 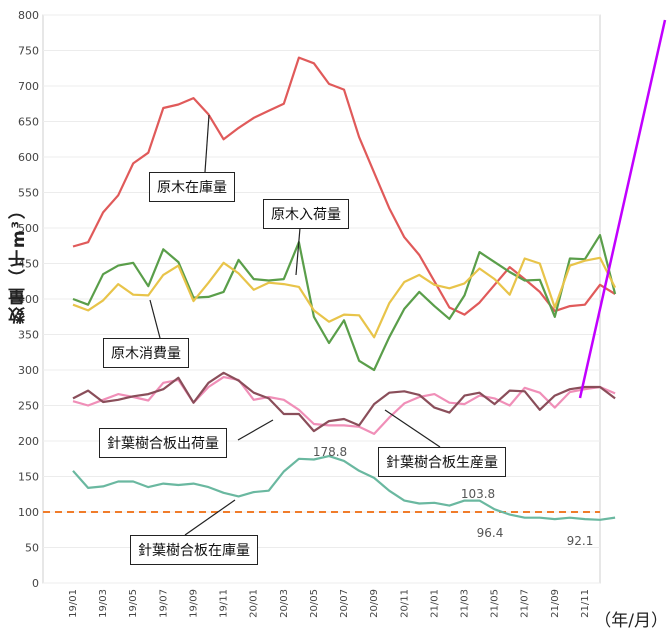 I want to click on y-tick-label: 300, so click(x=28, y=370).